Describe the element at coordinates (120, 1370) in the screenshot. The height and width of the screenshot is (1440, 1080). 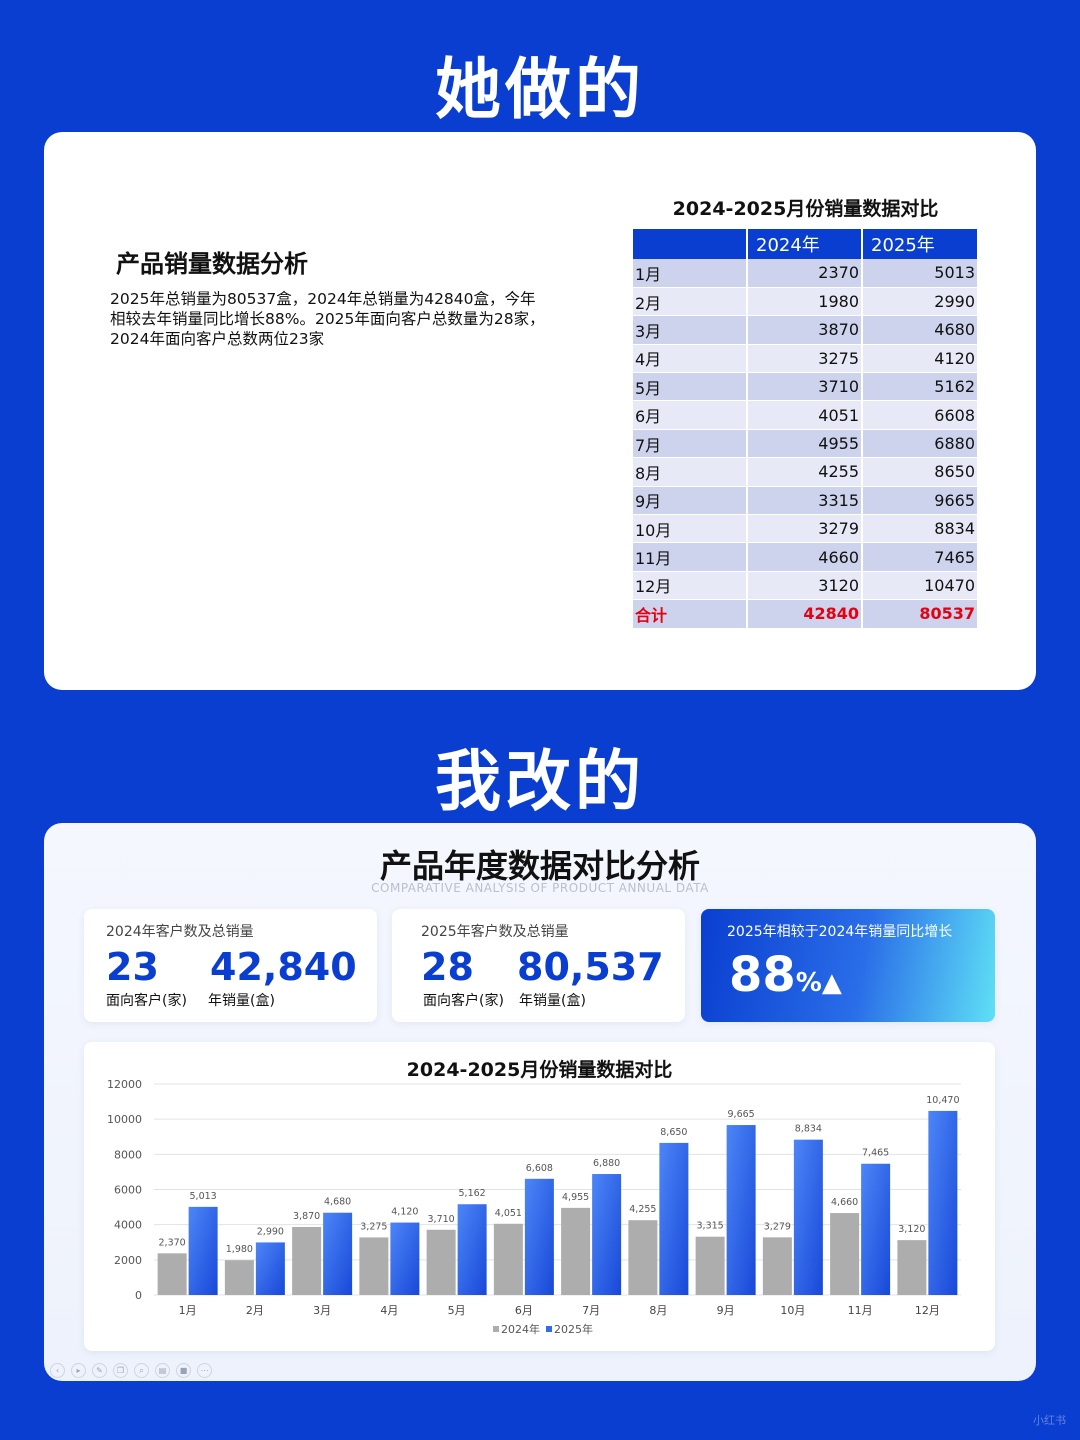
I see `copy-icon: ❐` at that location.